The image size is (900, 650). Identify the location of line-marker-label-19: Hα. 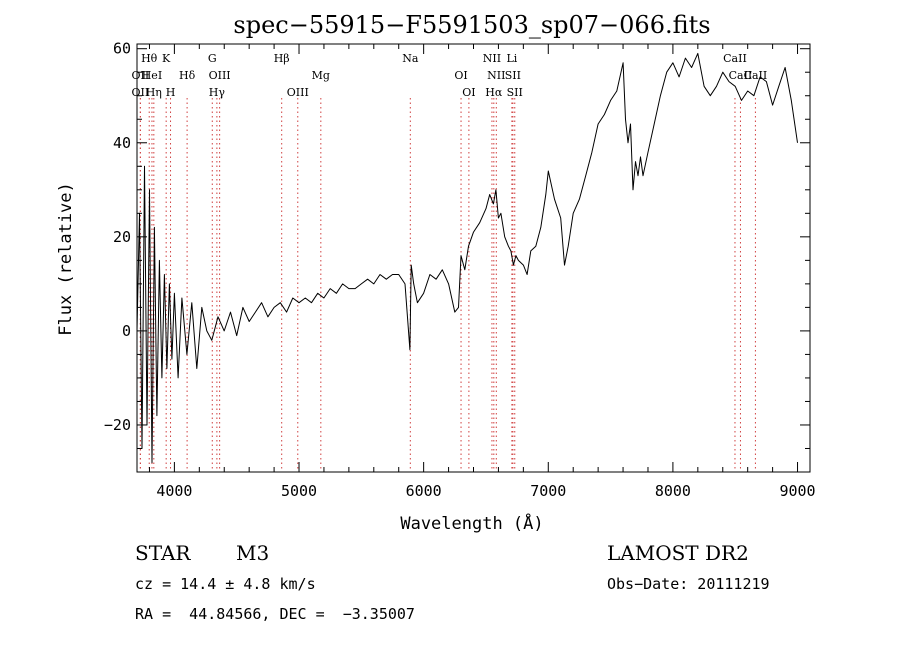
(494, 92).